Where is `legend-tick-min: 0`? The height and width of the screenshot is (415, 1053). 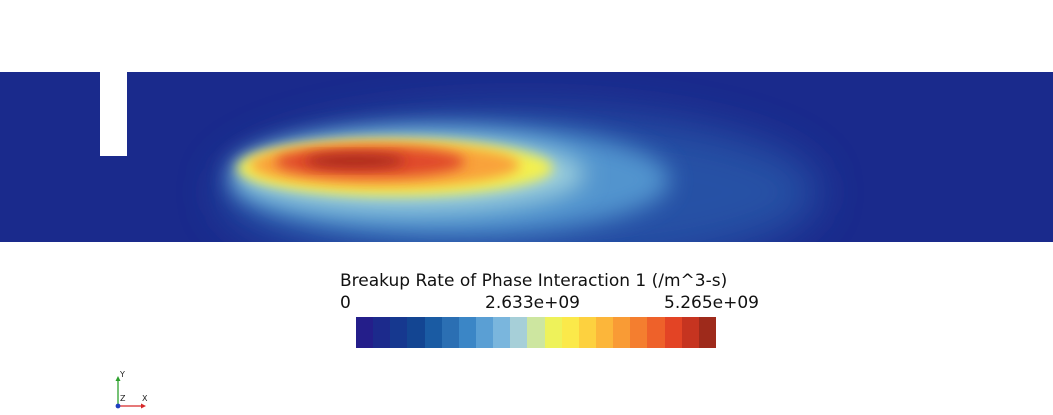
legend-tick-min: 0 is located at coordinates (345, 303).